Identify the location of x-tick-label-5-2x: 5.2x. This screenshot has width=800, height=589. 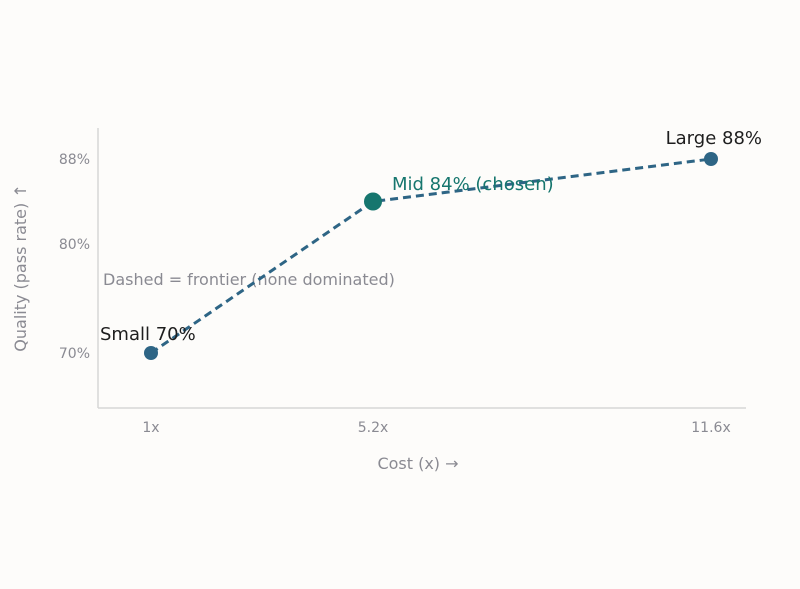
(373, 428).